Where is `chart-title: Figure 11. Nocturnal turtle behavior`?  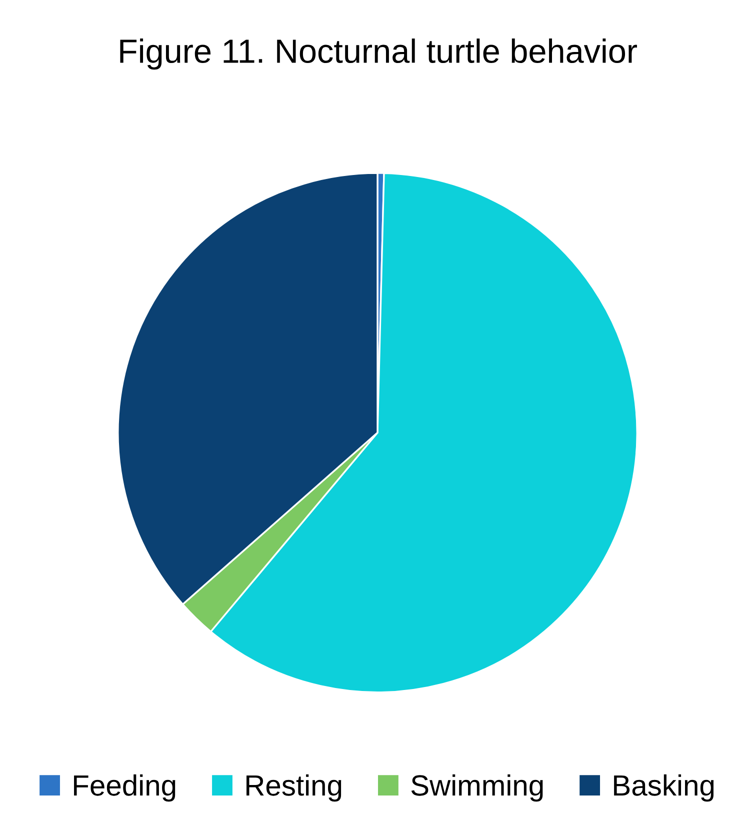 chart-title: Figure 11. Nocturnal turtle behavior is located at coordinates (378, 54).